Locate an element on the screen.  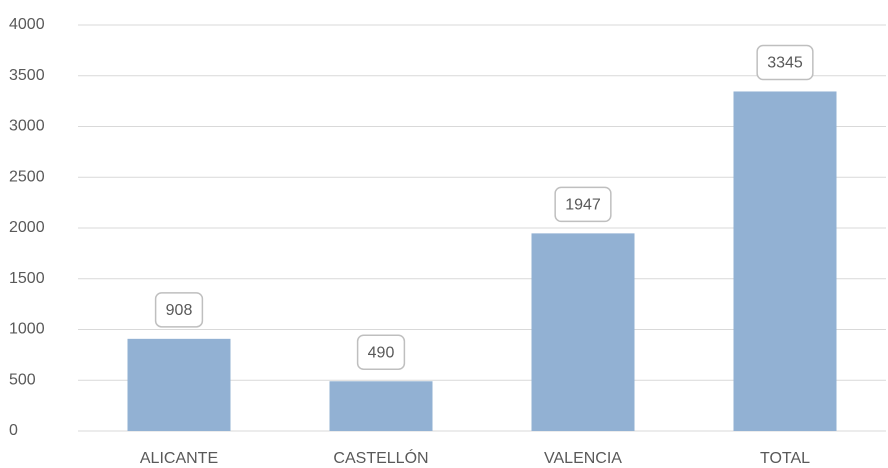
y-tick-label: 4000 is located at coordinates (27, 24).